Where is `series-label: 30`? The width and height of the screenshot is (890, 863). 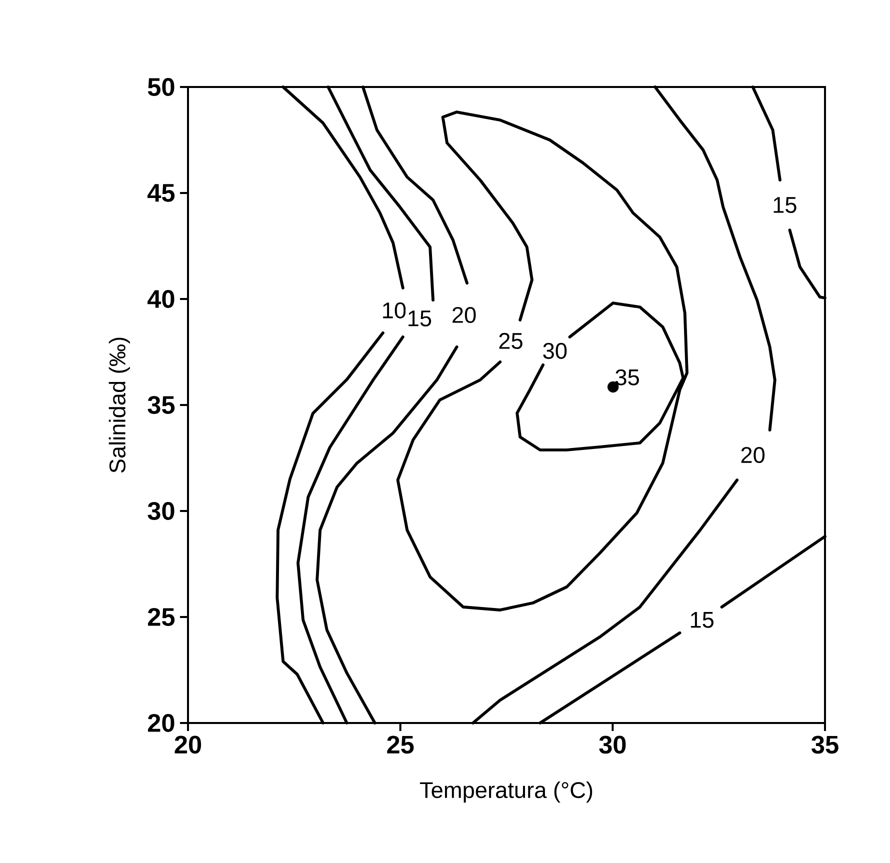
series-label: 30 is located at coordinates (555, 350).